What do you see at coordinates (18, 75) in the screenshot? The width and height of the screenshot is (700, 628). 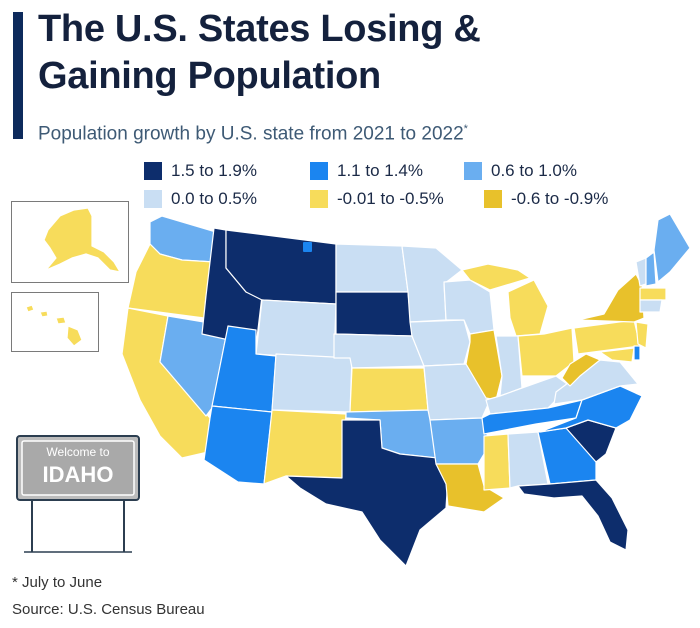 I see `title-accent-bar` at bounding box center [18, 75].